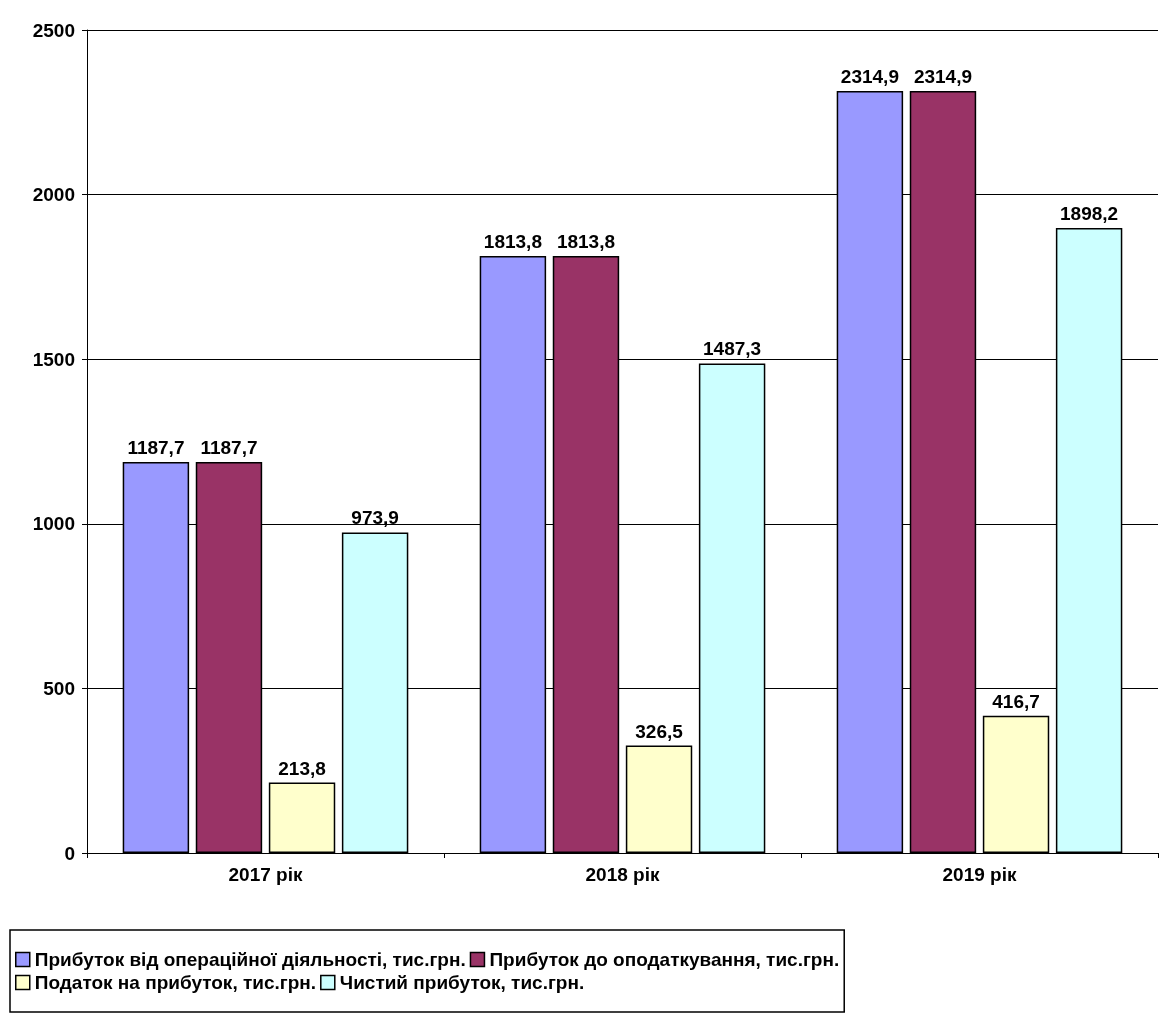  I want to click on y-tick-label: 1000, so click(53, 524).